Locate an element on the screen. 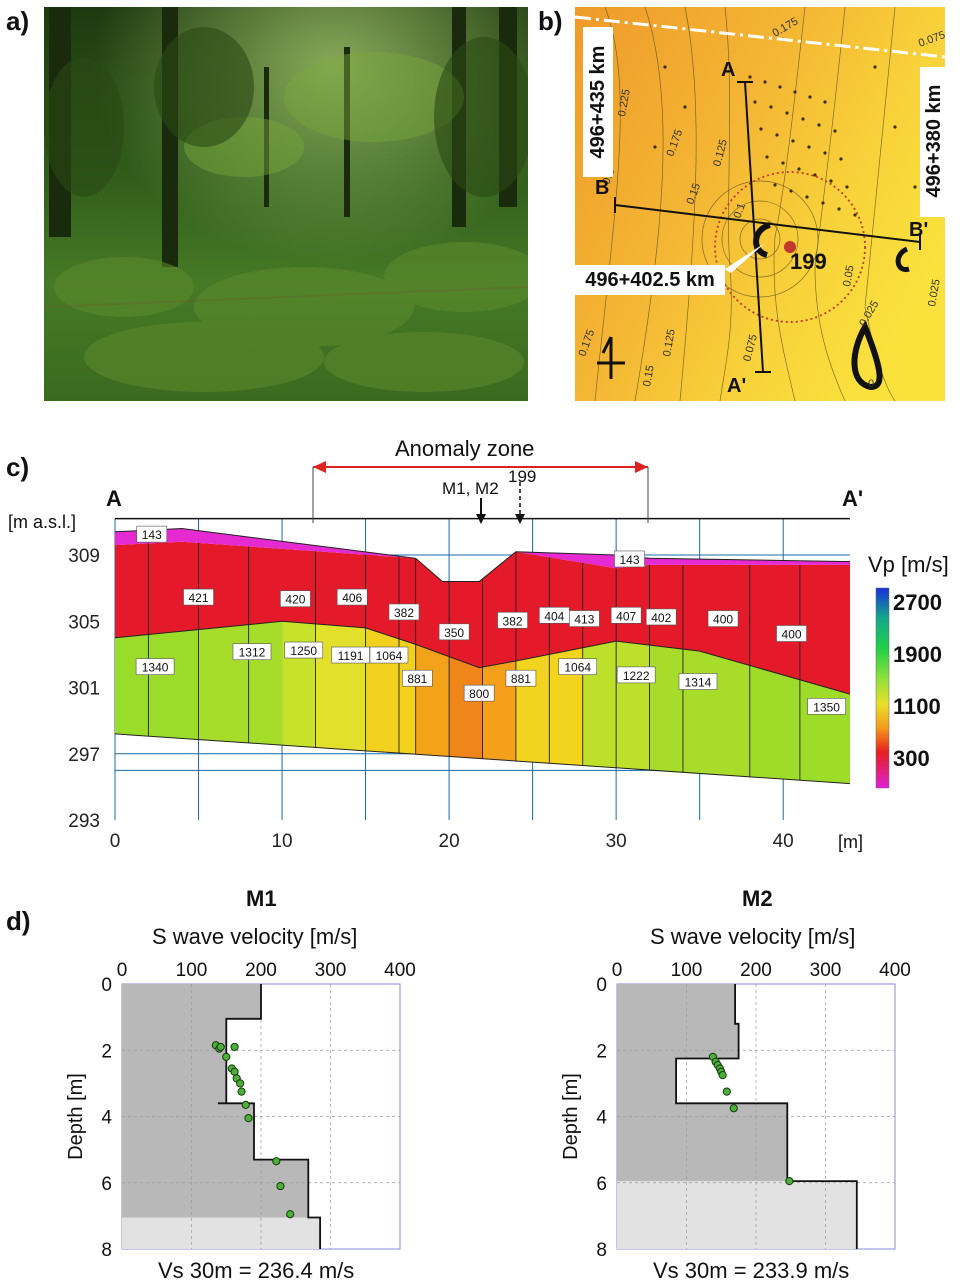  section-y-tick: 309 is located at coordinates (84, 556).